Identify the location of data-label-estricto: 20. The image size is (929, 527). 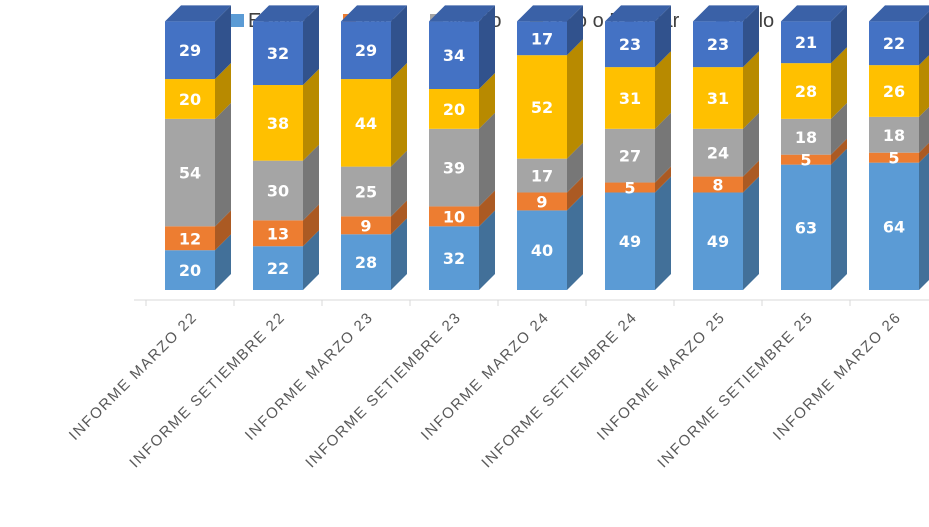
(190, 270).